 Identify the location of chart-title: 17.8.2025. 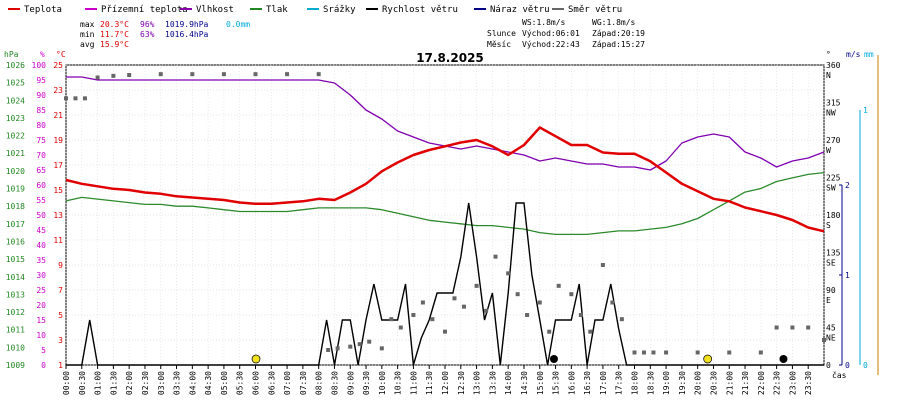
(450, 58).